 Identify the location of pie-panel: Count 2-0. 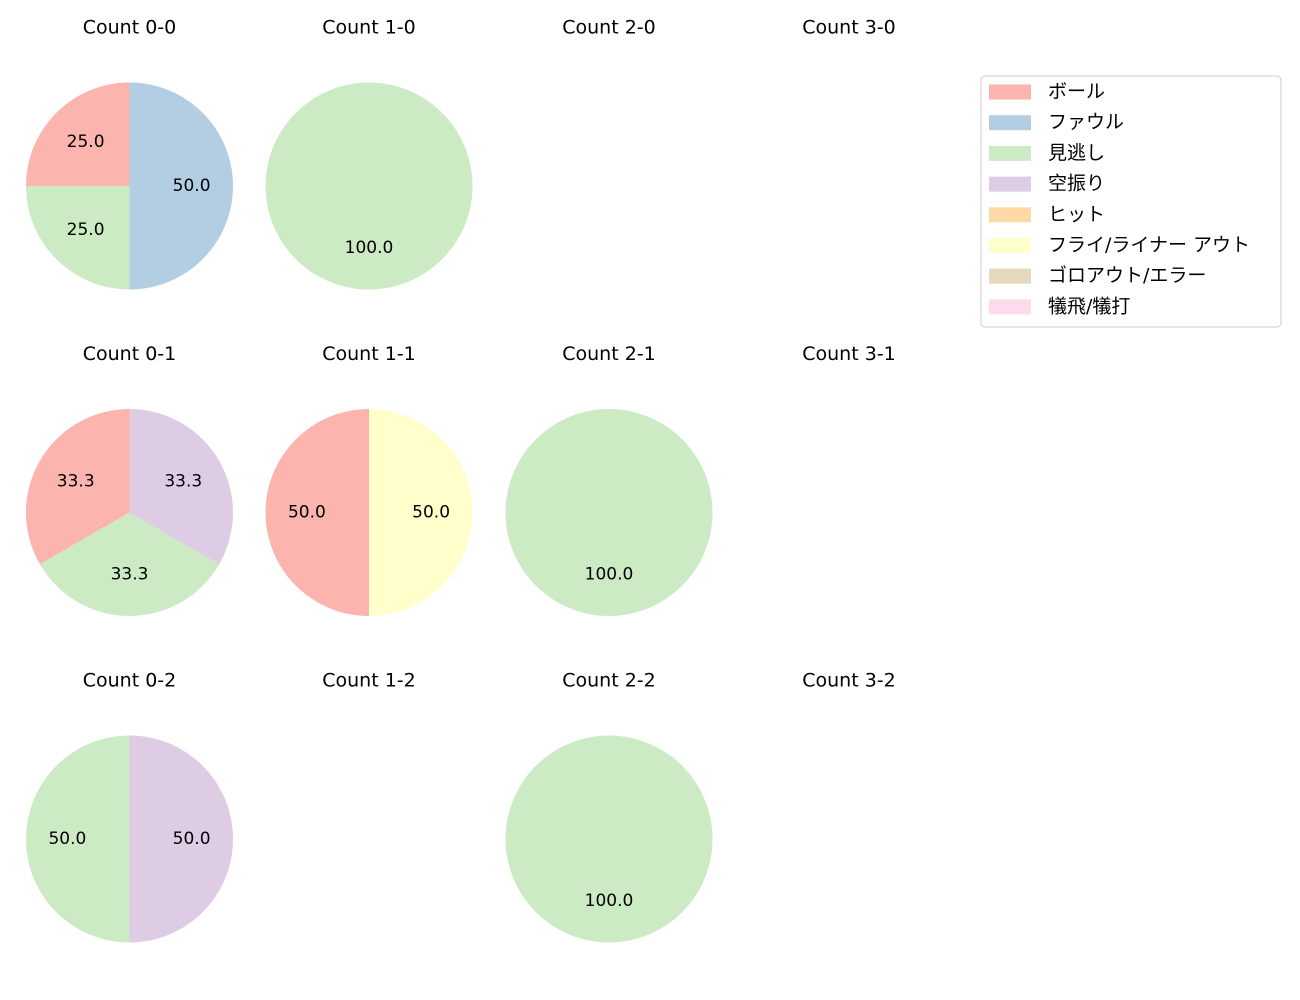
(609, 28).